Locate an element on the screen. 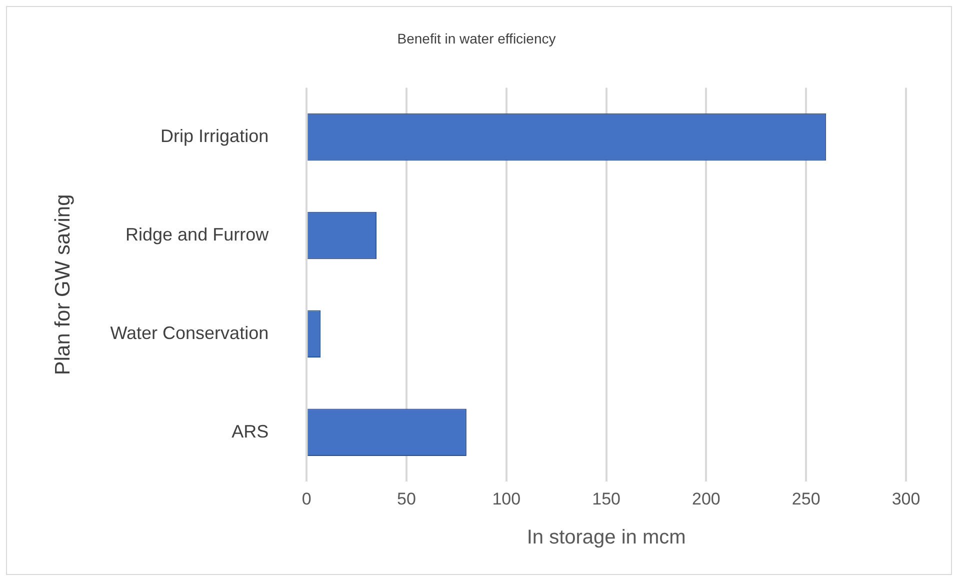 This screenshot has width=958, height=581. x-tick-label: 100 is located at coordinates (506, 498).